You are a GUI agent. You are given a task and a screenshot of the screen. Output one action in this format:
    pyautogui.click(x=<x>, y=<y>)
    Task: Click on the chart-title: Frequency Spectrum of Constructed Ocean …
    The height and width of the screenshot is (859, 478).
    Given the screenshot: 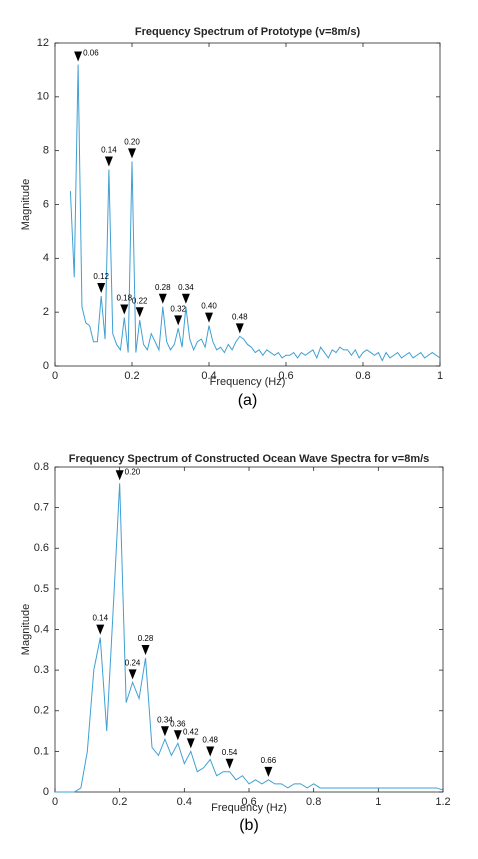 What is the action you would take?
    pyautogui.click(x=249, y=459)
    